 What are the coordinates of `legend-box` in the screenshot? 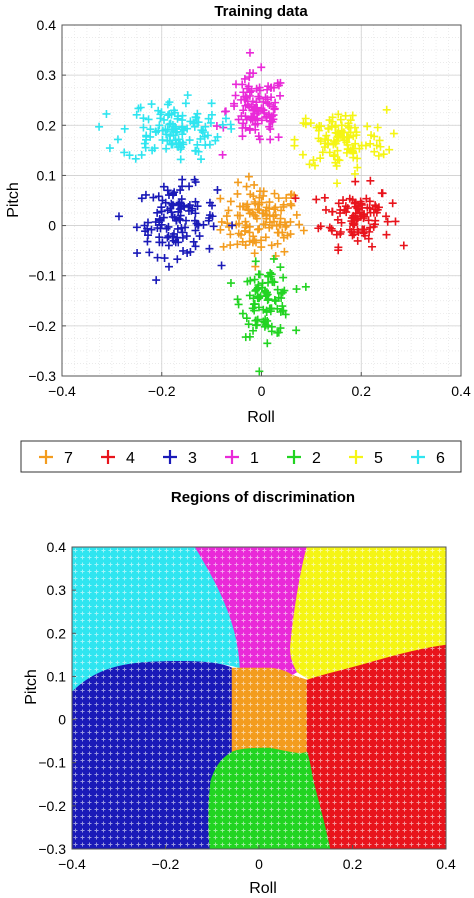 It's located at (241, 456).